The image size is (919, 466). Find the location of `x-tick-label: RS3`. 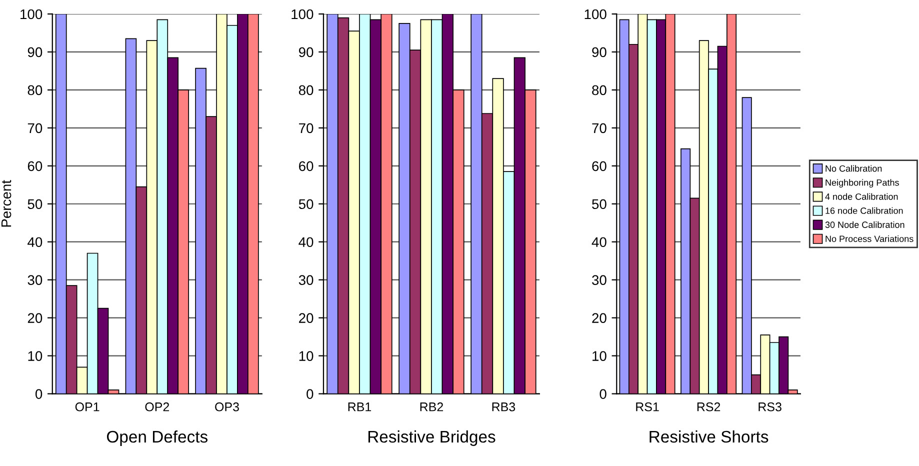

x-tick-label: RS3 is located at coordinates (770, 407).